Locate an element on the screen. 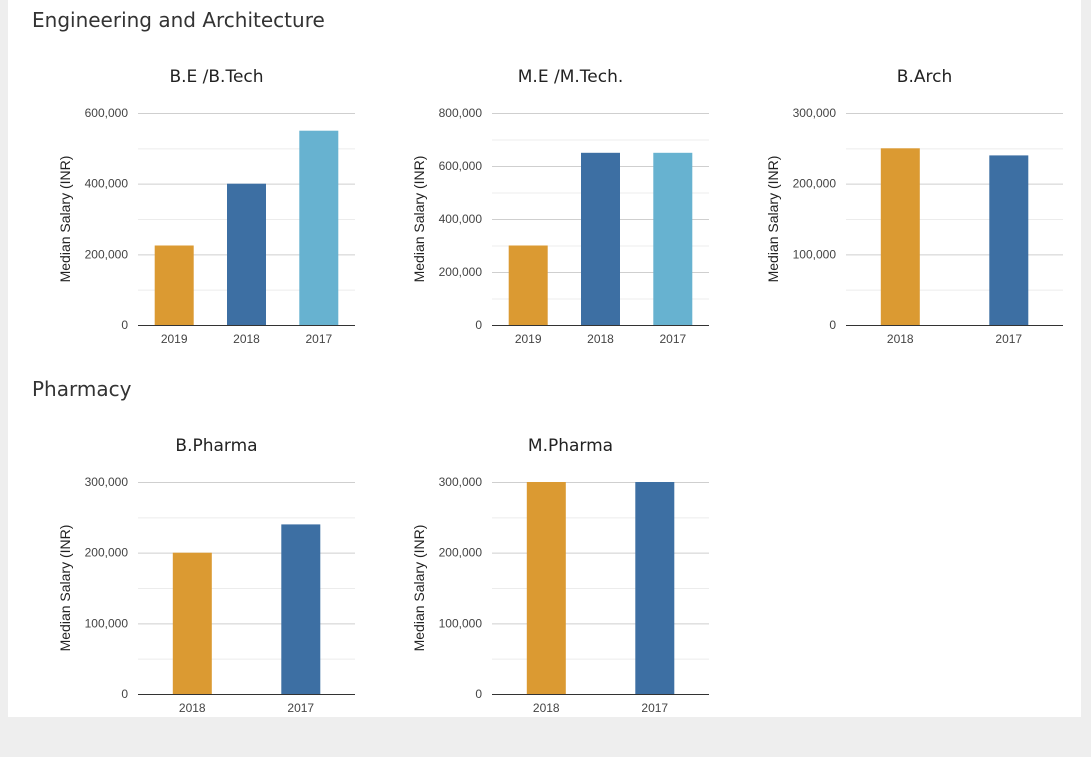 Image resolution: width=1091 pixels, height=757 pixels. section-title-engineering: Engineering and Architecture is located at coordinates (178, 20).